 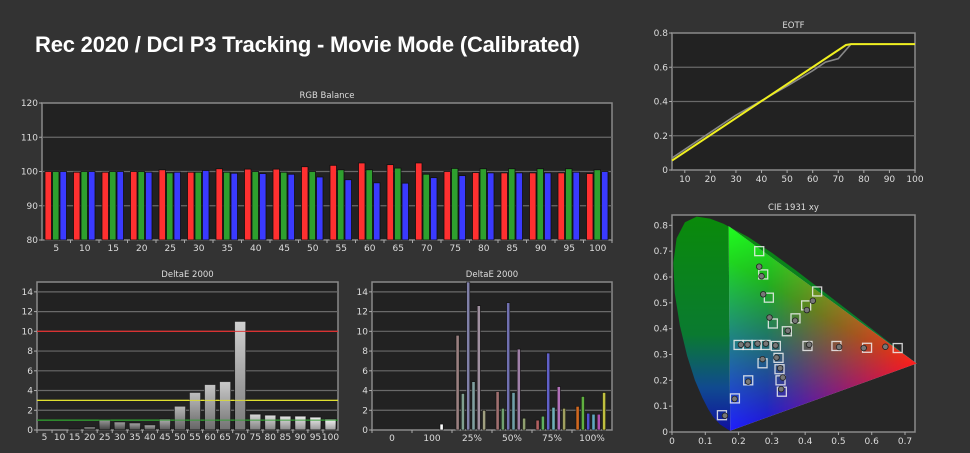 I want to click on de-xtick-label: 75, so click(x=254, y=438).